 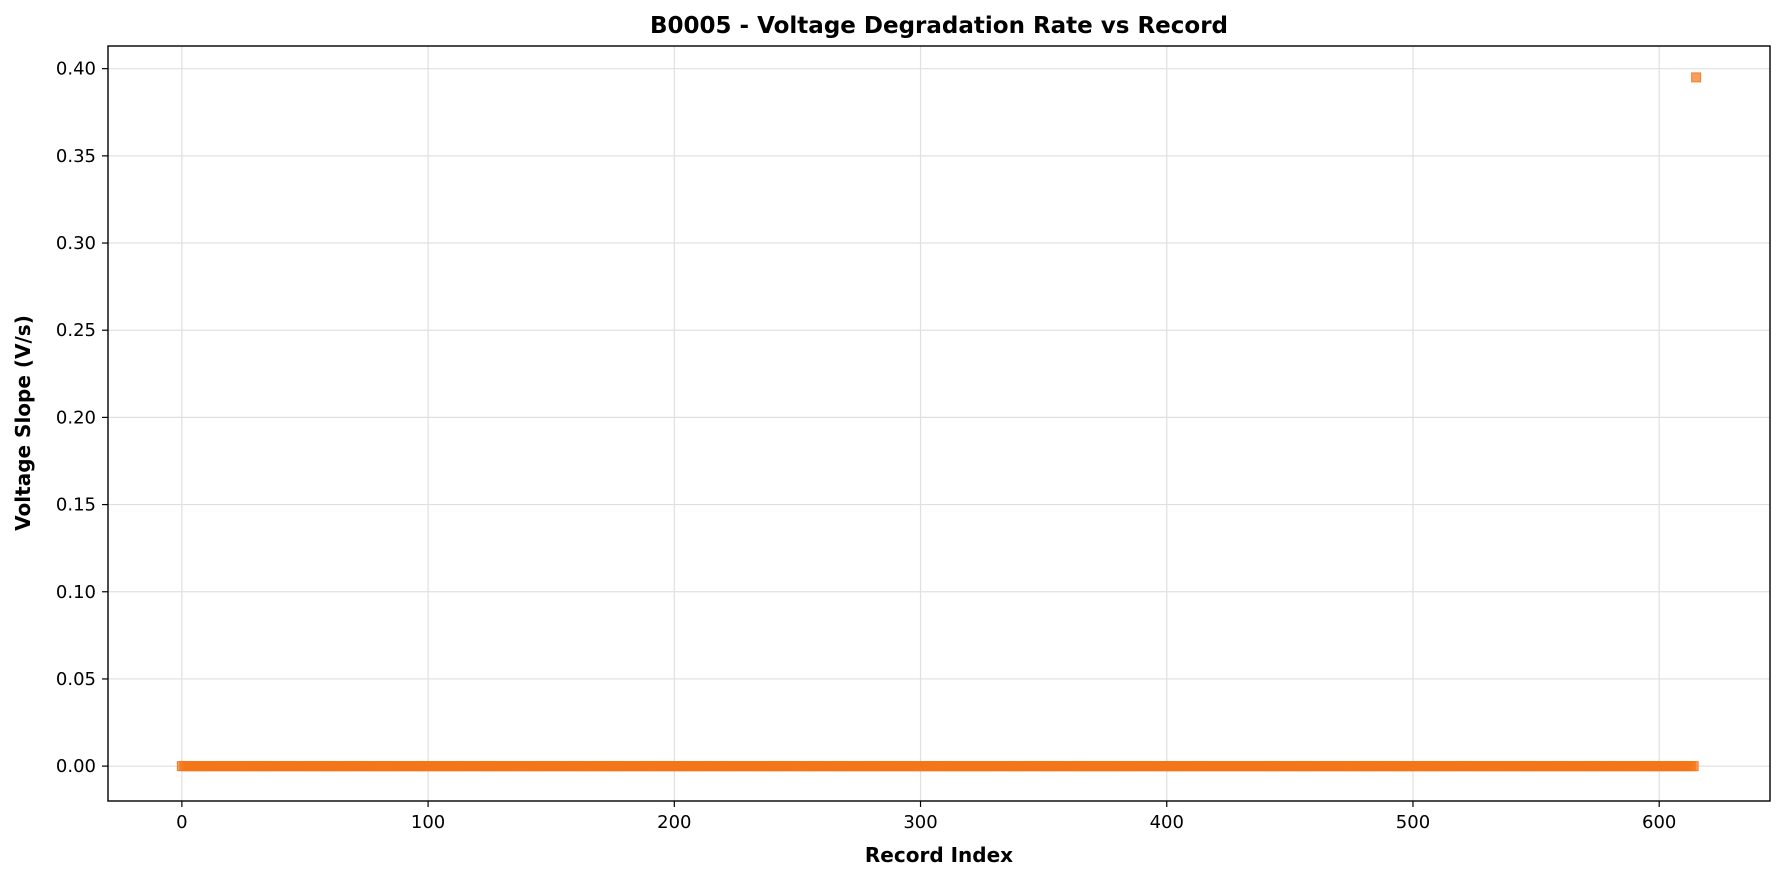 What do you see at coordinates (1413, 822) in the screenshot?
I see `x-tick-label: 500` at bounding box center [1413, 822].